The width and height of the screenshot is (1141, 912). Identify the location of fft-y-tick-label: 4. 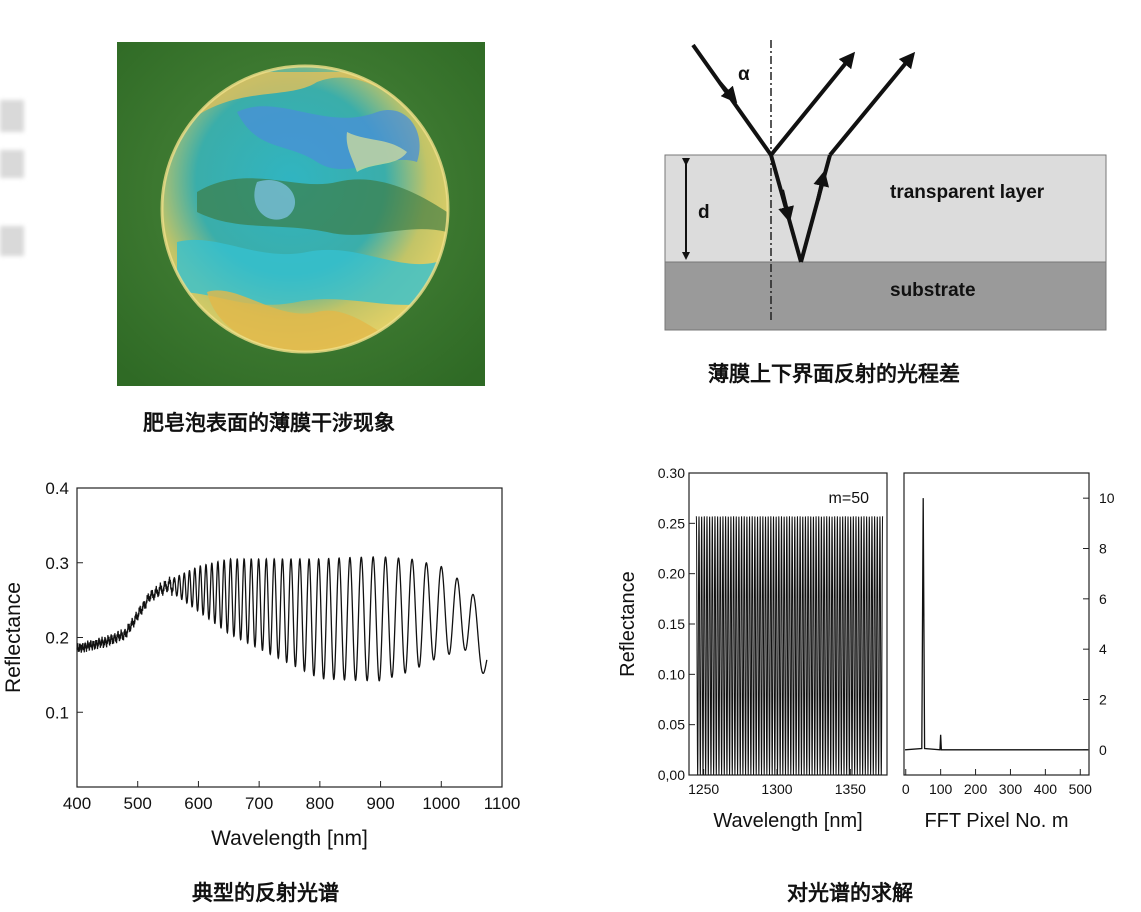
(1103, 649).